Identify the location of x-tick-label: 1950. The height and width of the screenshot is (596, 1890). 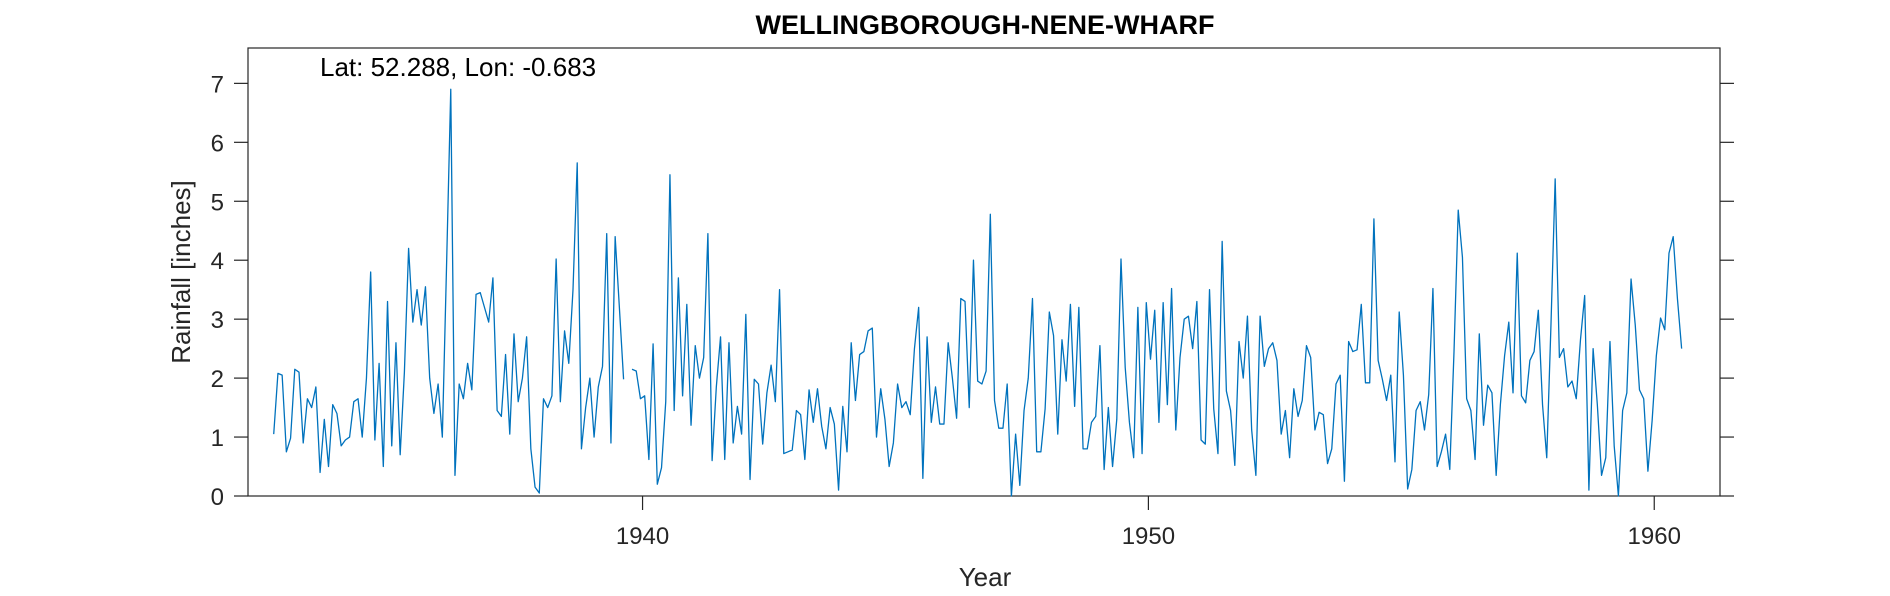
(1148, 536).